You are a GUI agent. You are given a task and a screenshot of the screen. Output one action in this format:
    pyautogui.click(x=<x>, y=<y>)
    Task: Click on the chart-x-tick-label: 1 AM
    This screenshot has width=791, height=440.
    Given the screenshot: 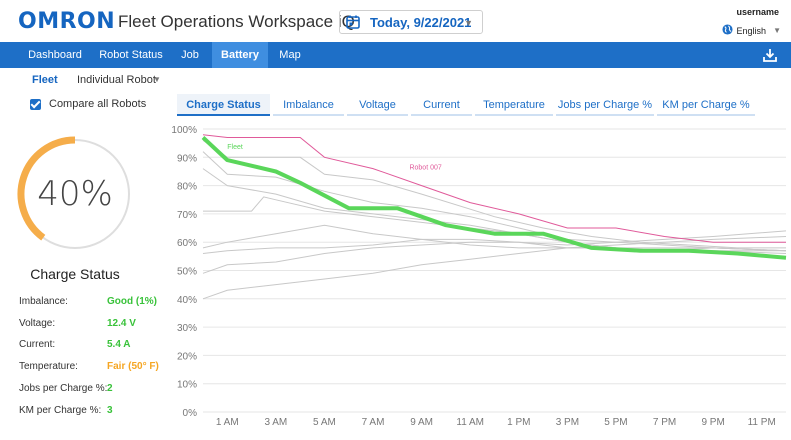 What is the action you would take?
    pyautogui.click(x=227, y=422)
    